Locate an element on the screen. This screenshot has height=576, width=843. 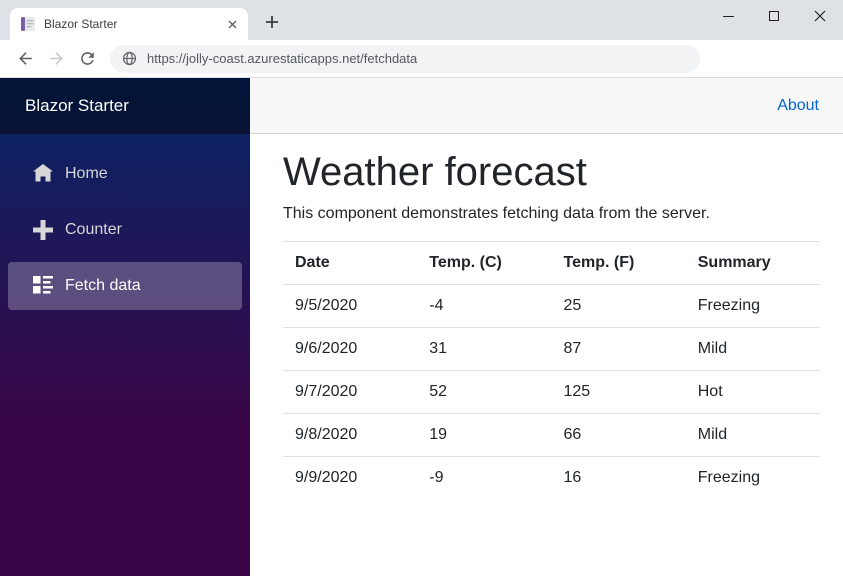
close-icon is located at coordinates (820, 16).